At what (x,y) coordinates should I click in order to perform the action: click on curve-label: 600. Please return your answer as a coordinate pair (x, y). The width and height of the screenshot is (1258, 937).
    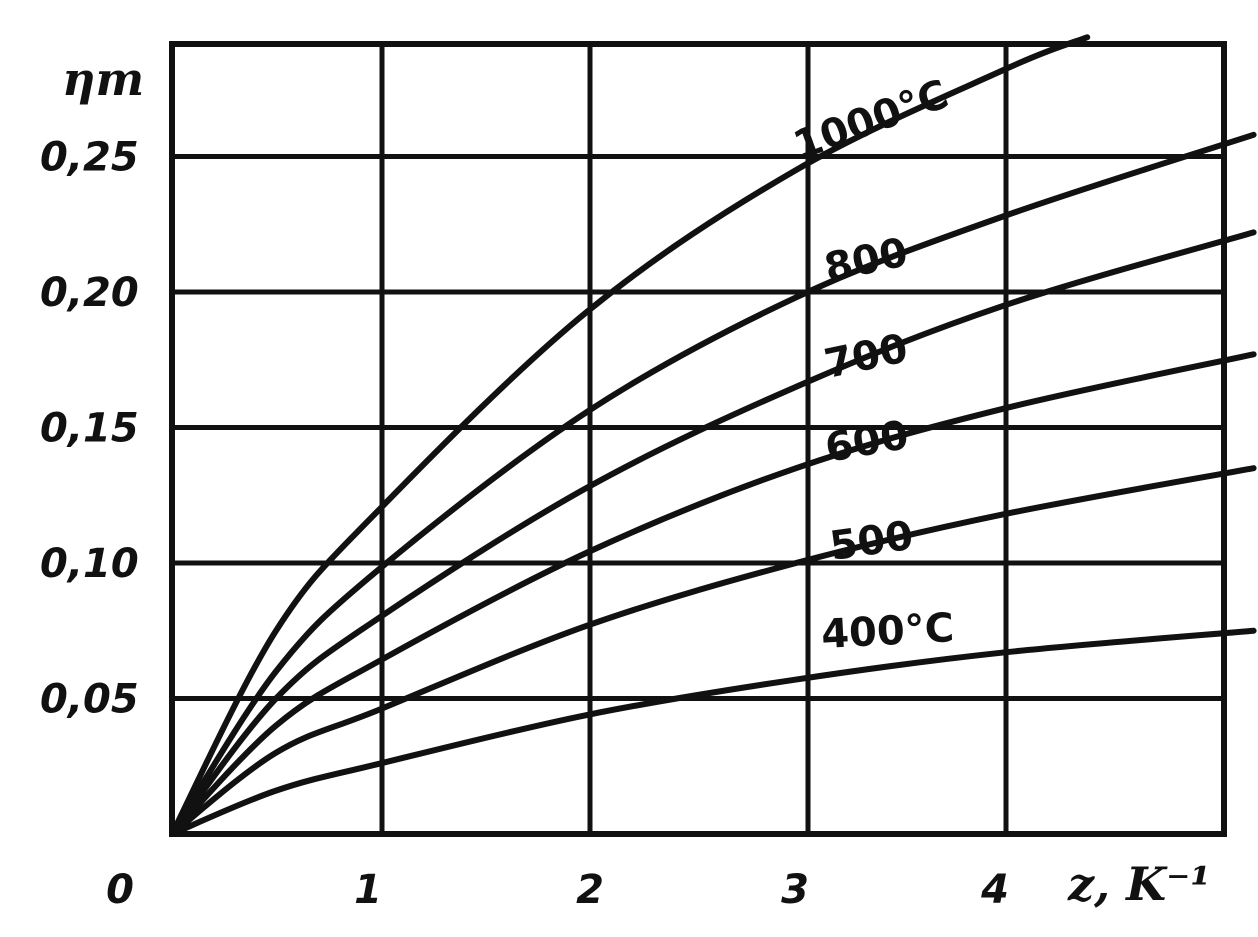
    Looking at the image, I should click on (867, 442).